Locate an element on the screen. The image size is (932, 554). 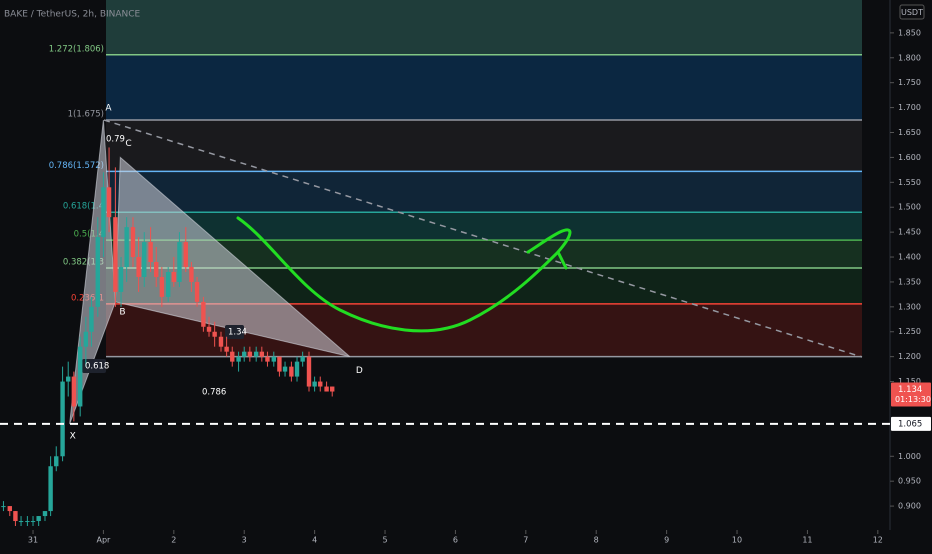
pattern-point-label: B is located at coordinates (122, 312).